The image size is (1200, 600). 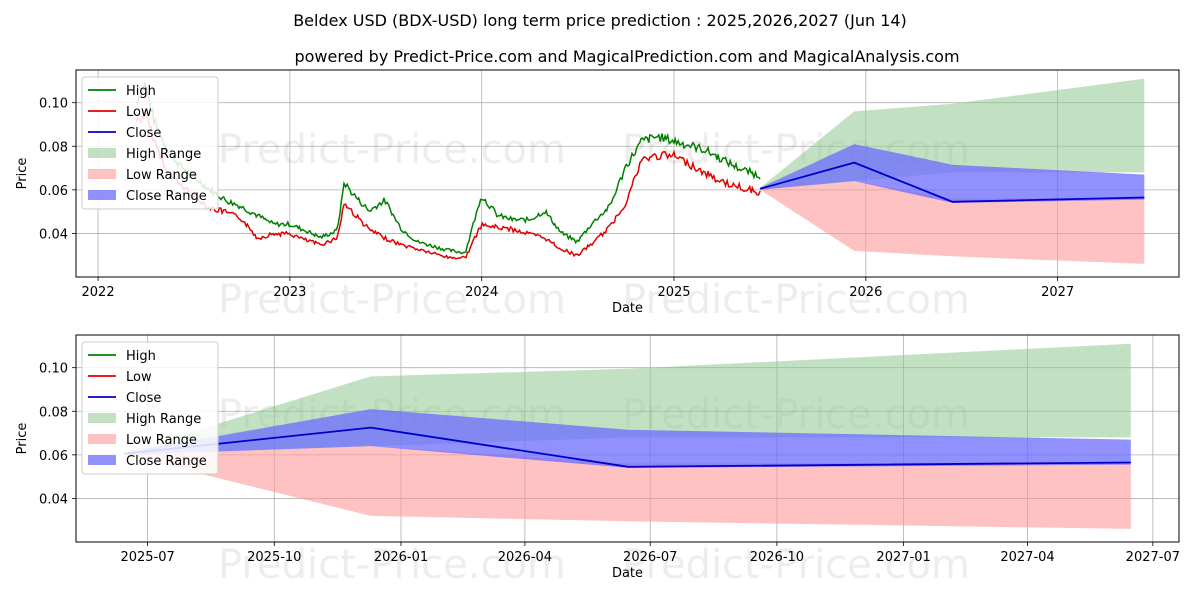 I want to click on x-tick-label: 2027-07, so click(x=1153, y=557).